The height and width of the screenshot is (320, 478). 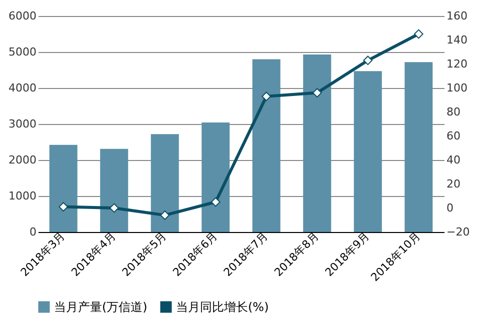 What do you see at coordinates (22, 124) in the screenshot?
I see `y-tick-label: 3000` at bounding box center [22, 124].